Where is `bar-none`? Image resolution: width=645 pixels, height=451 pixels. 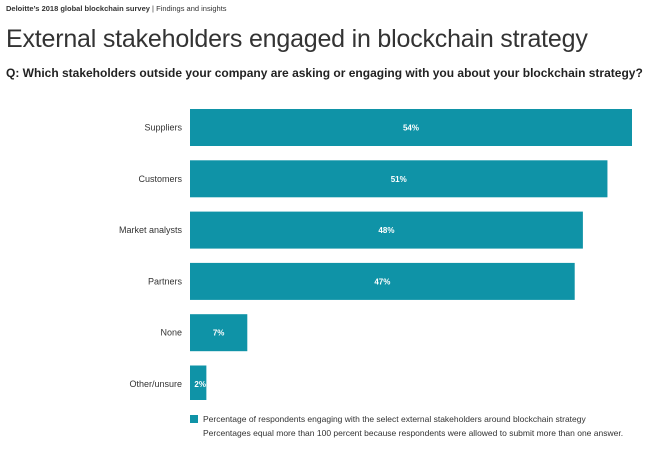 bar-none is located at coordinates (219, 333).